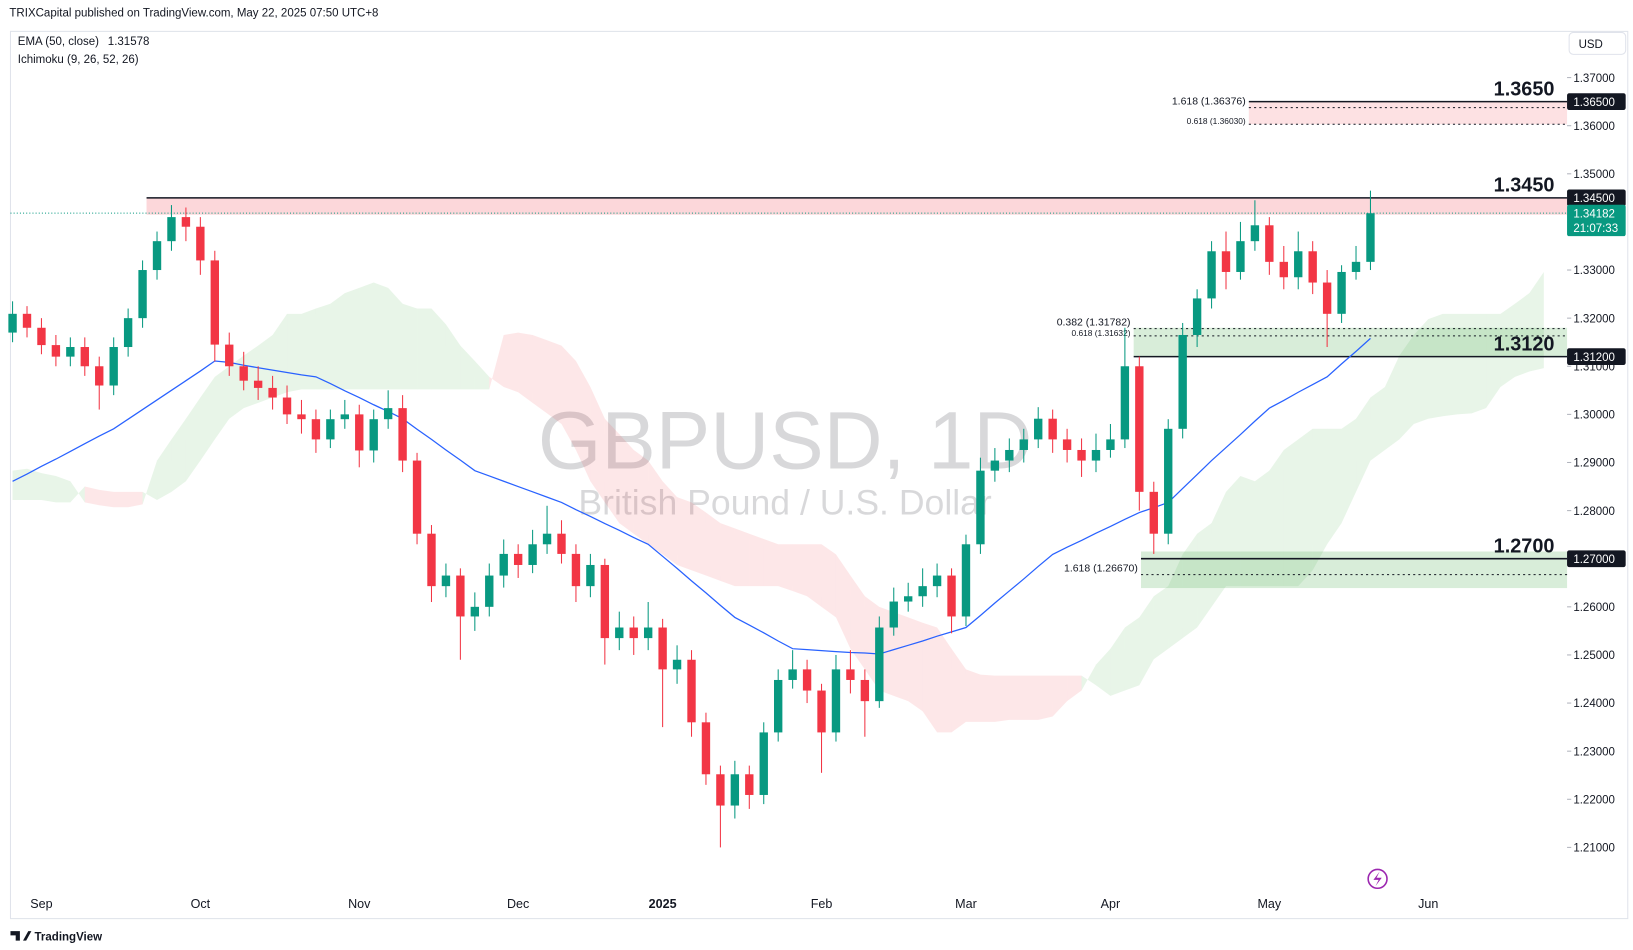  Describe the element at coordinates (1594, 752) in the screenshot. I see `y-tick-label: 1.23000` at that location.